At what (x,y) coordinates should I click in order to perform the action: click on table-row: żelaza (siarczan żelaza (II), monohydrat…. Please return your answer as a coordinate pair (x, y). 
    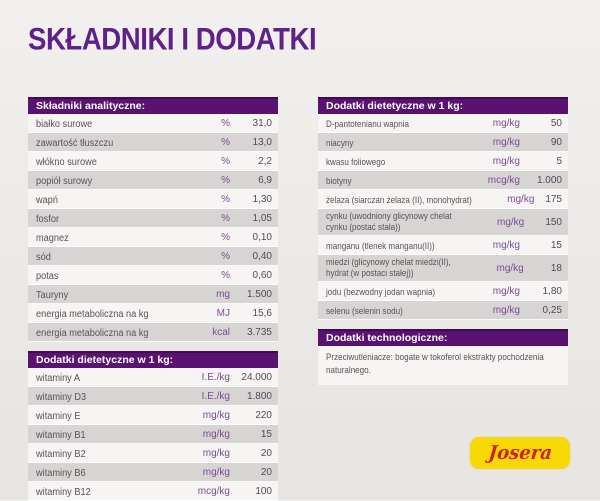
    Looking at the image, I should click on (443, 199).